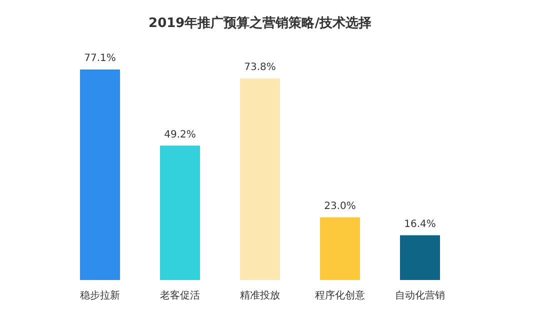  What do you see at coordinates (100, 58) in the screenshot?
I see `data-label: 77.1%` at bounding box center [100, 58].